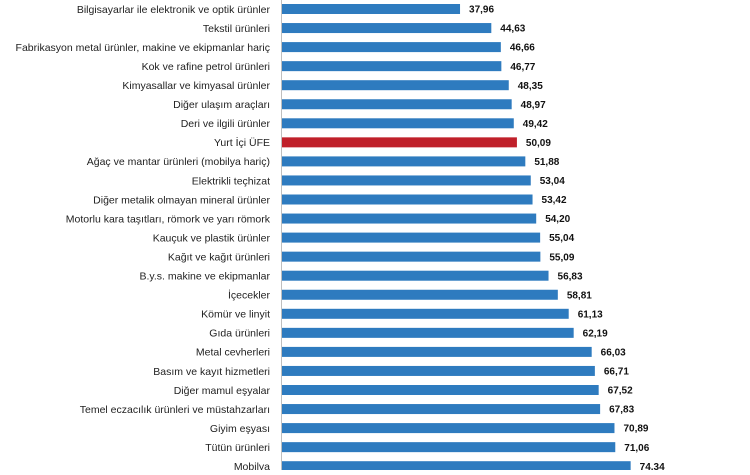  I want to click on category-label-5: Diğer ulaşım araçları, so click(221, 105).